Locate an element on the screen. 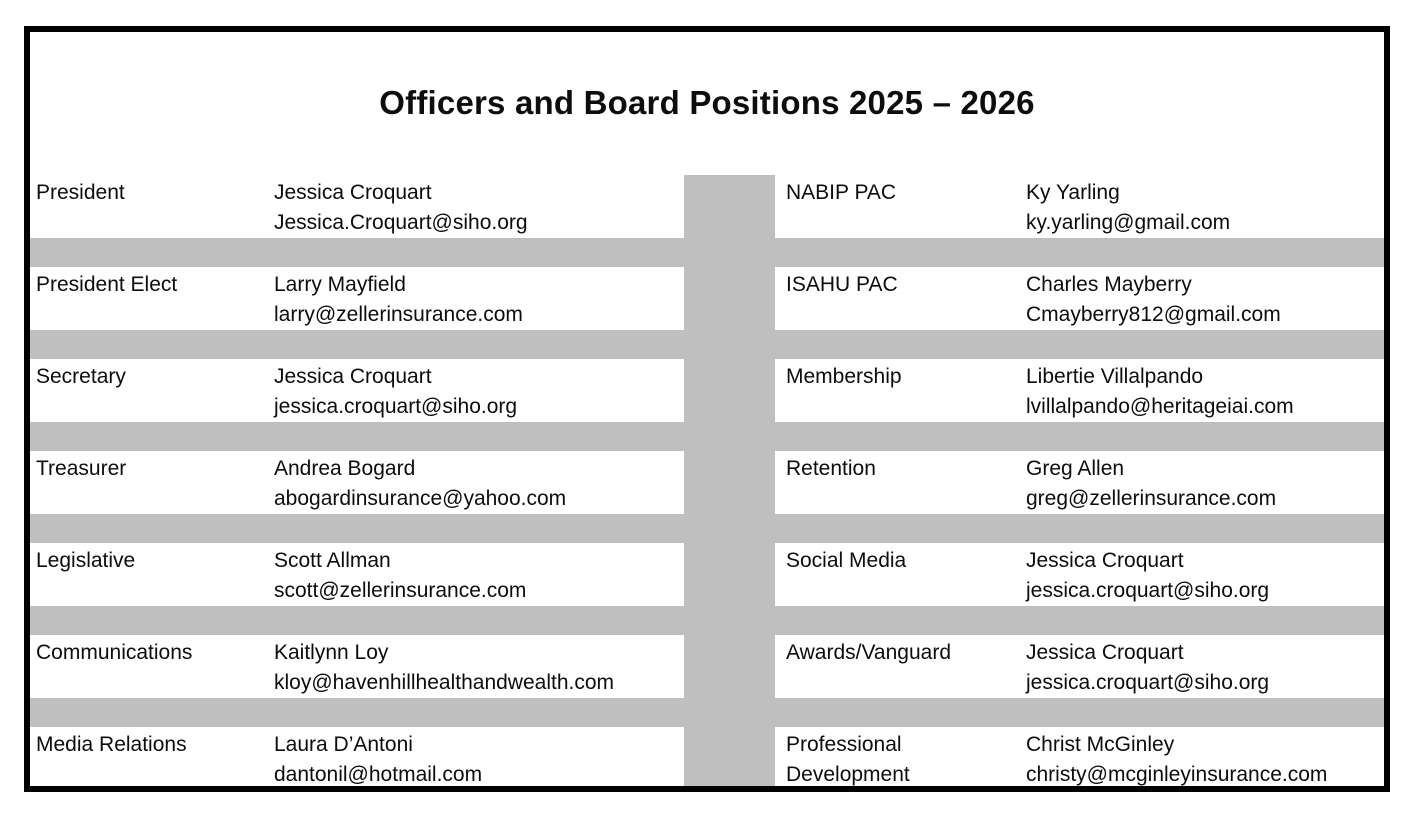 The width and height of the screenshot is (1406, 818). position-label: Legislative is located at coordinates (86, 560).